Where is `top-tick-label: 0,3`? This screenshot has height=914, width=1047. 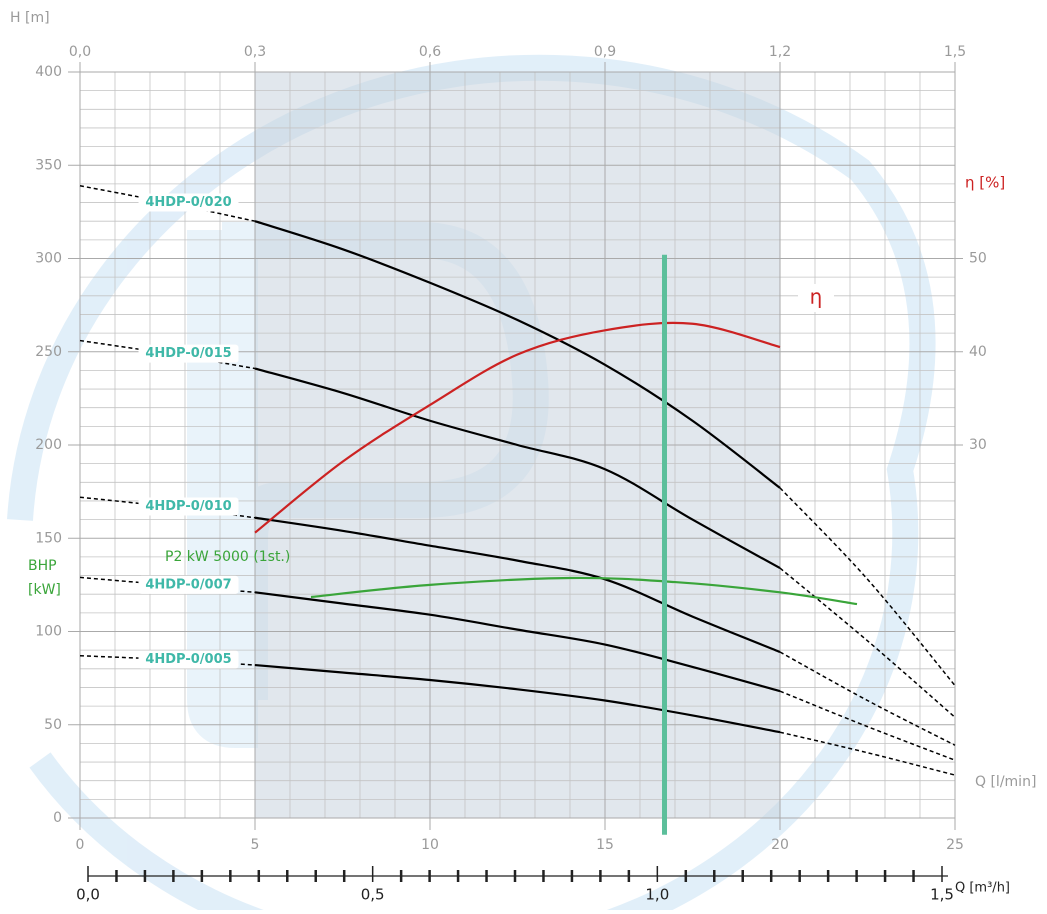 top-tick-label: 0,3 is located at coordinates (255, 52).